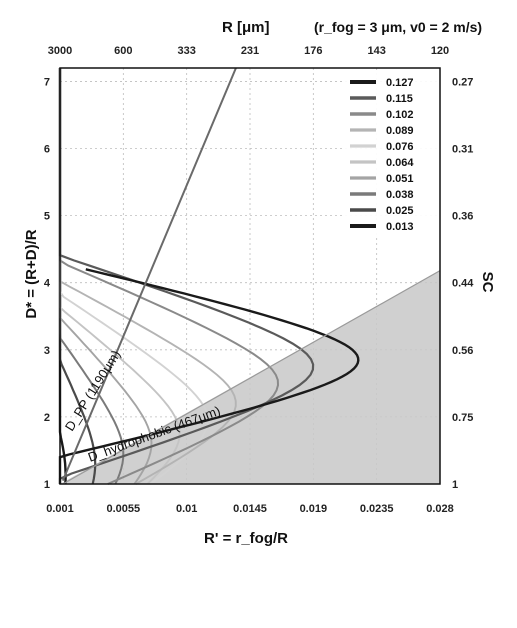  I want to click on top-tick-label: 333, so click(186, 51).